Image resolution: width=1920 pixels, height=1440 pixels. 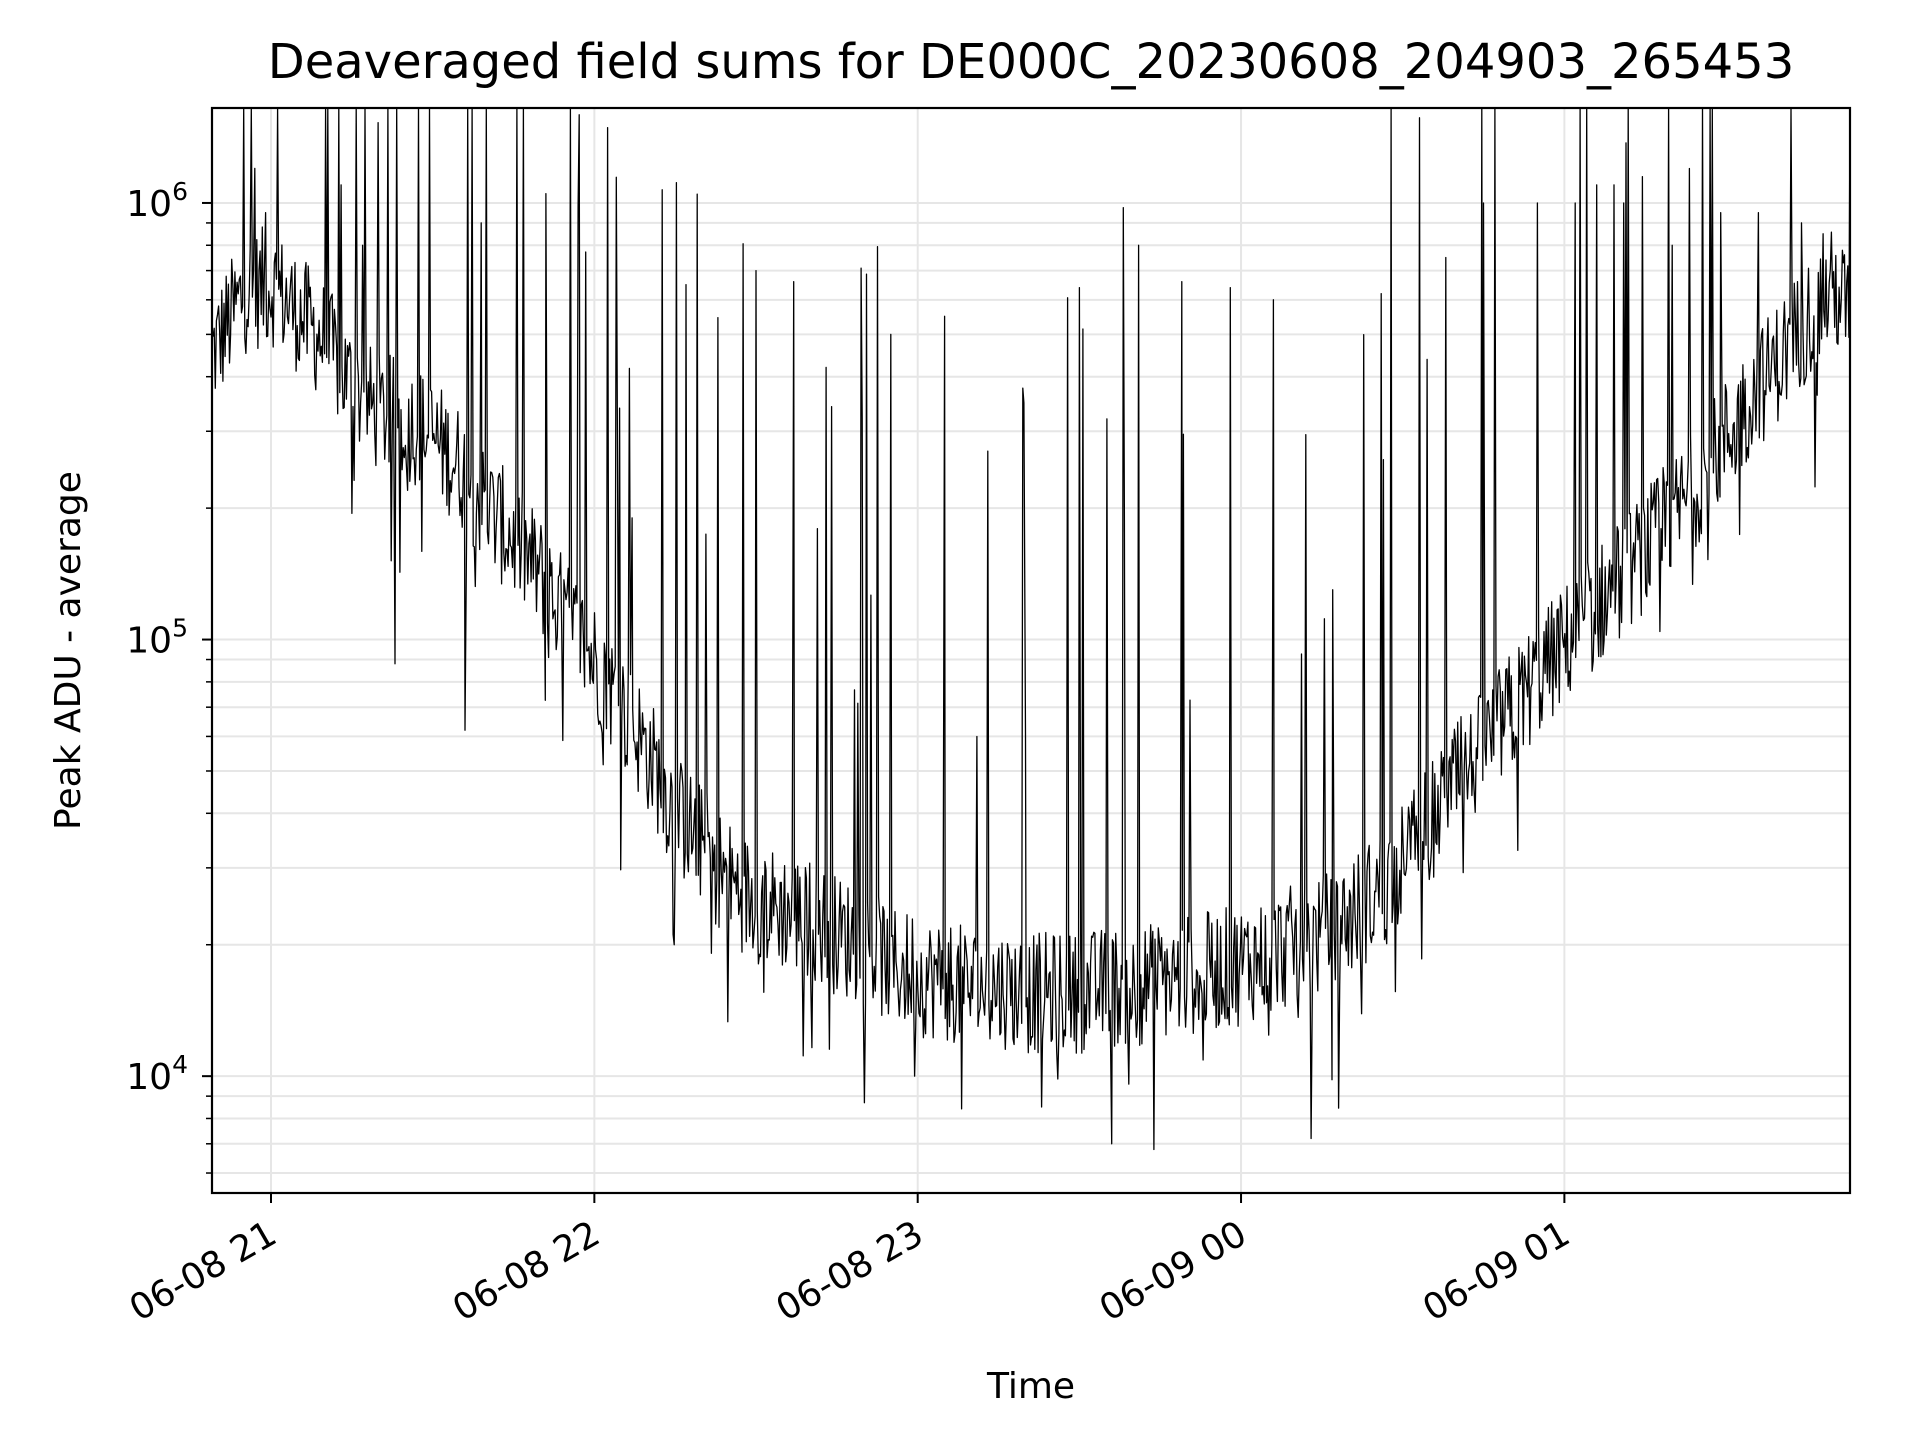 I want to click on y-tick-exponent: 6, so click(x=180, y=191).